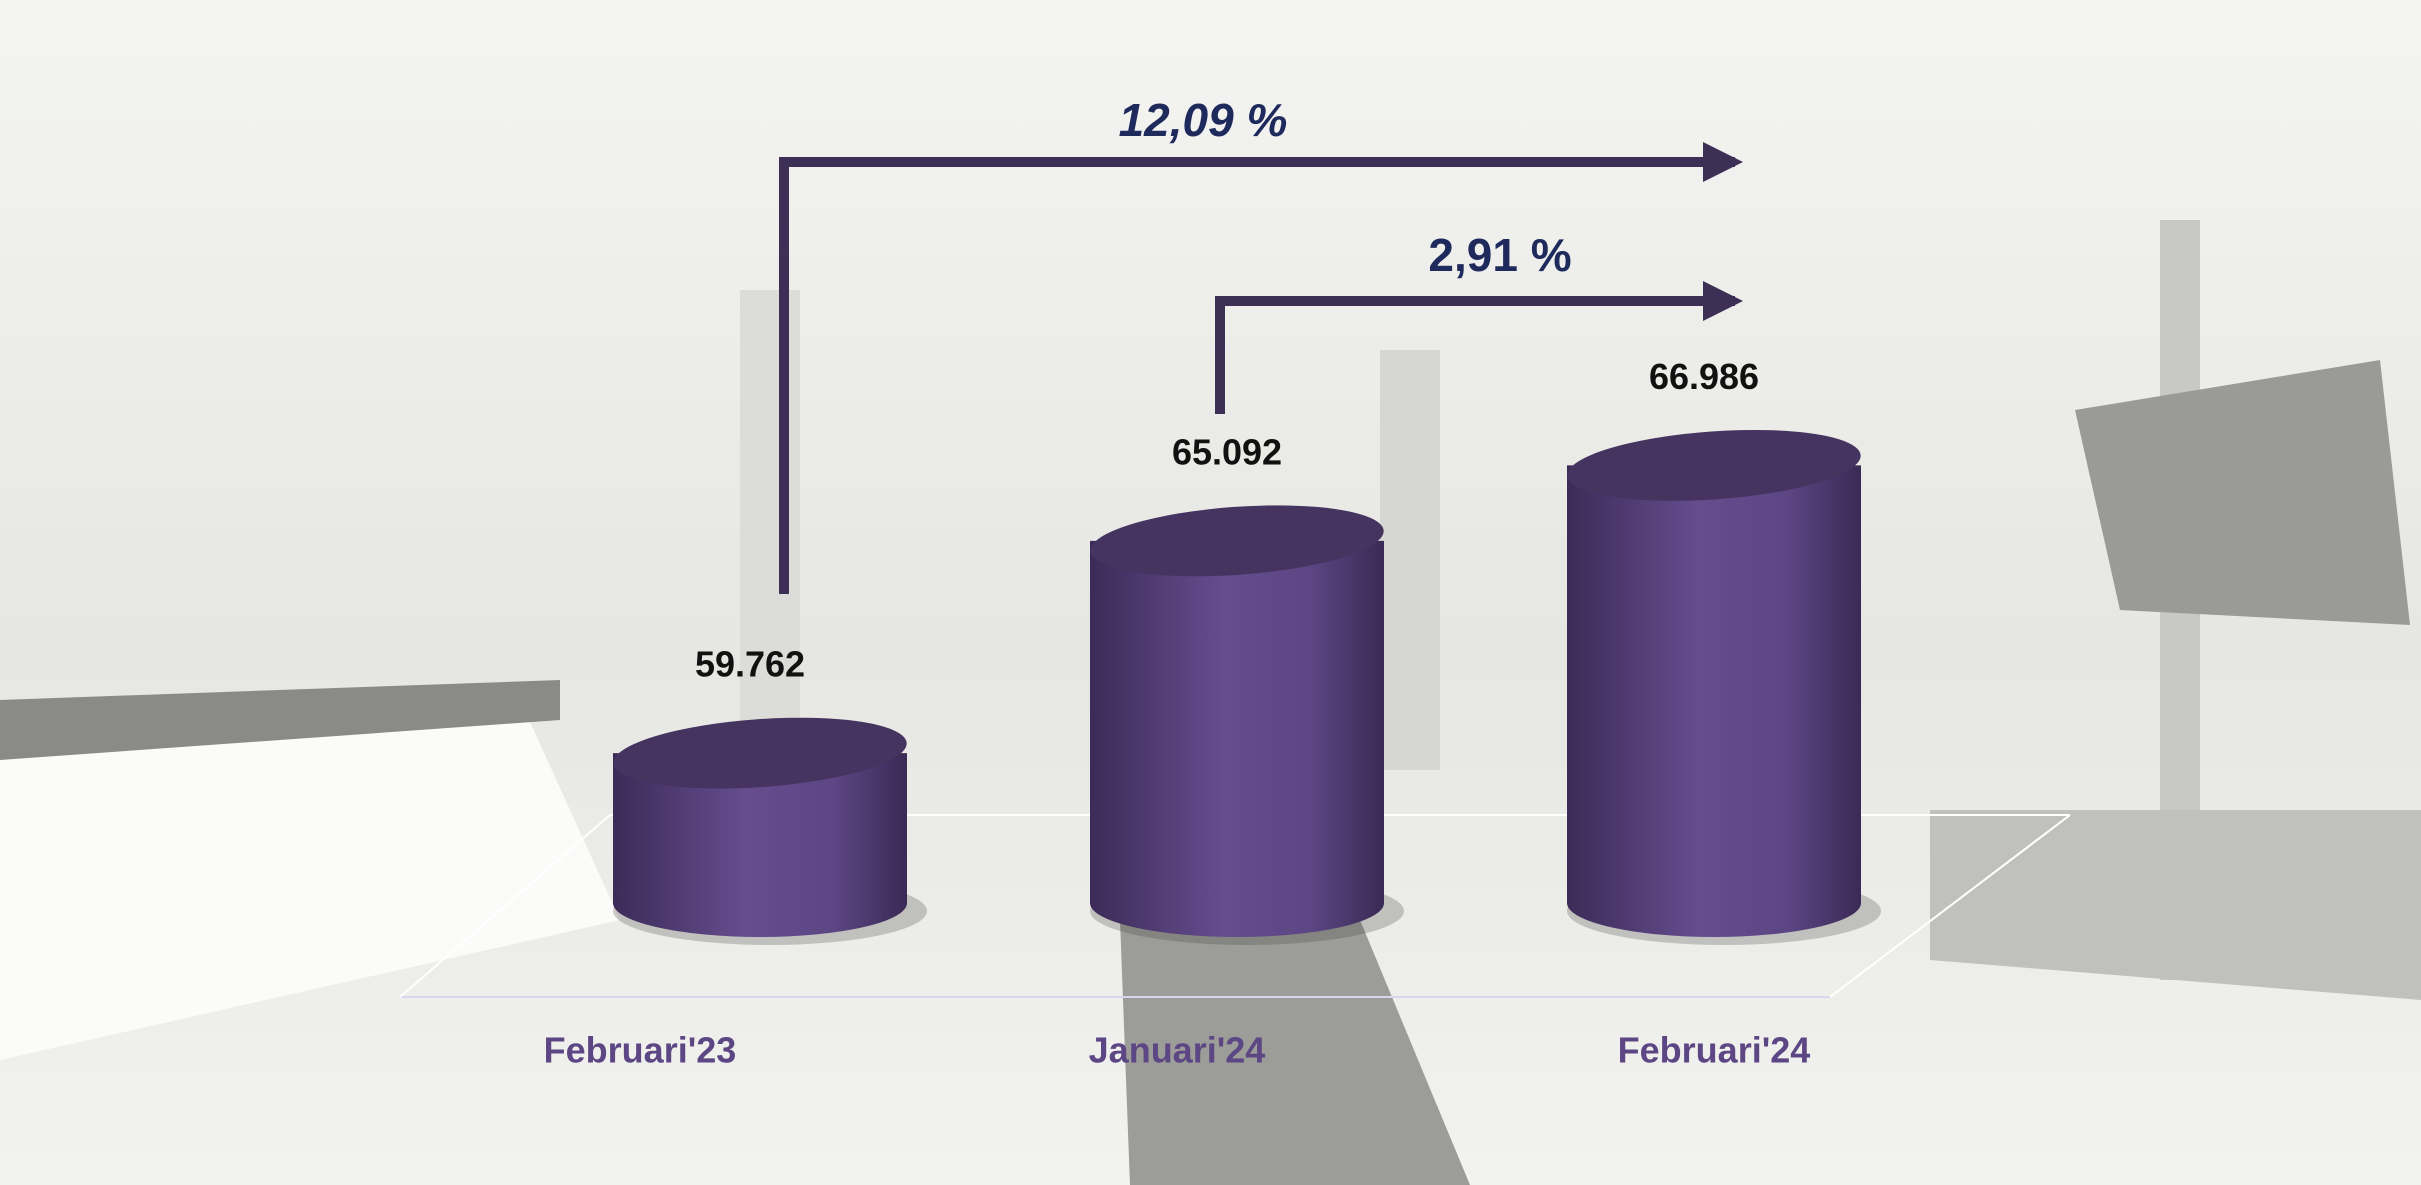 The width and height of the screenshot is (2421, 1185). I want to click on x-tick-label: Januari'24, so click(1177, 1050).